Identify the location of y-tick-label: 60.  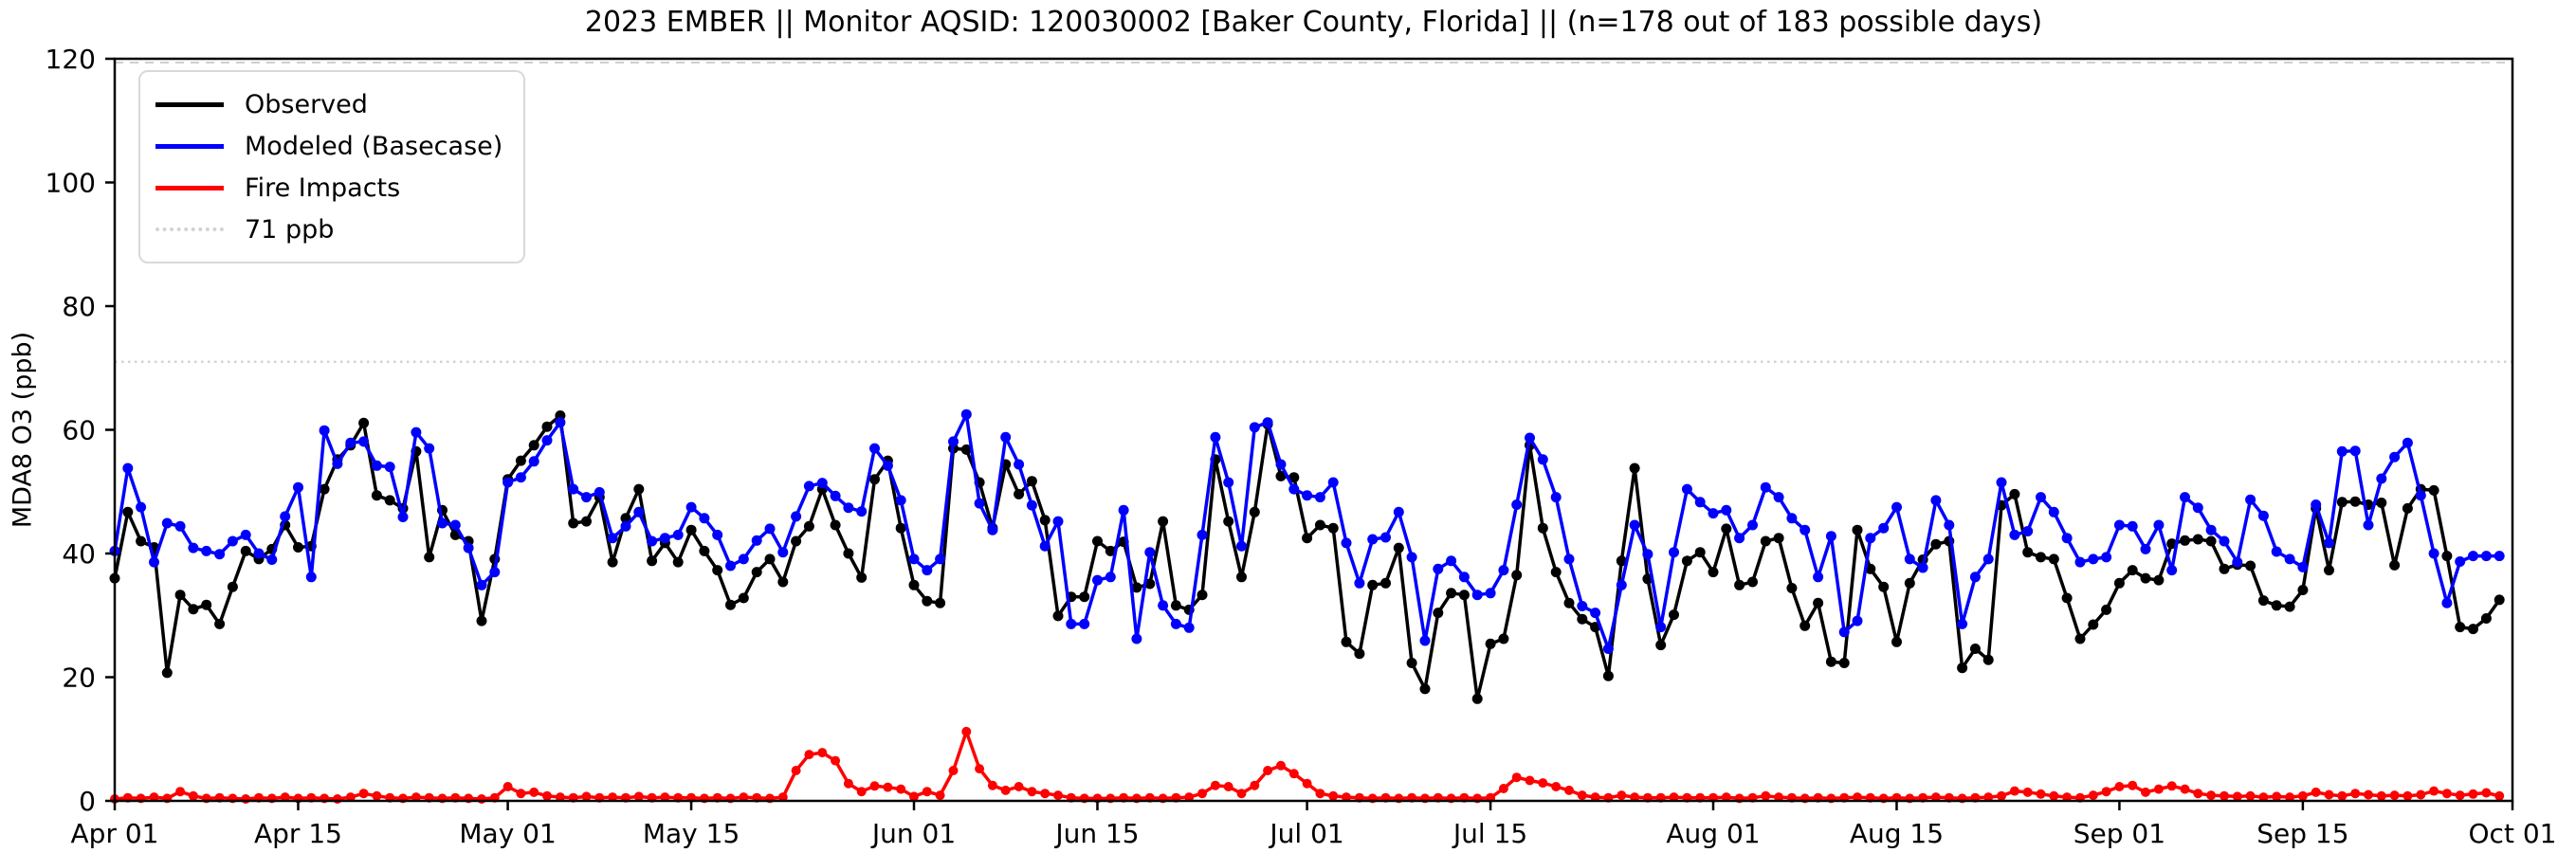
(79, 430).